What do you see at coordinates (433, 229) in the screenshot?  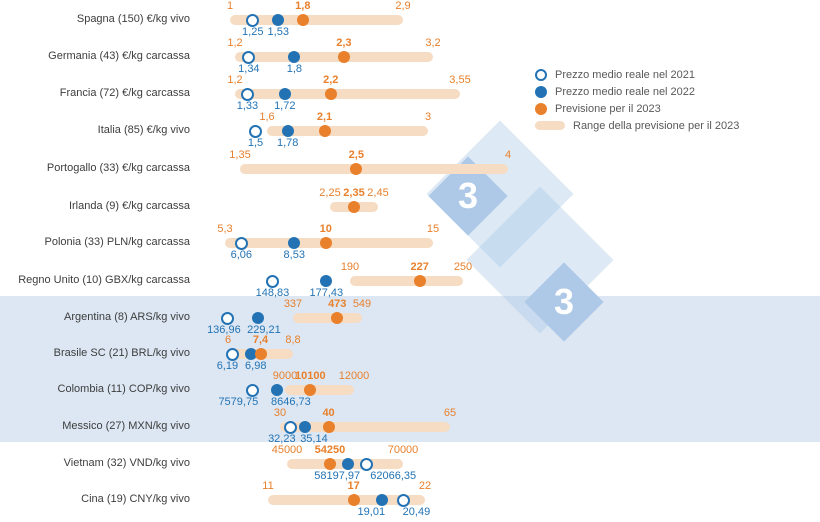 I see `range-max-label: 15` at bounding box center [433, 229].